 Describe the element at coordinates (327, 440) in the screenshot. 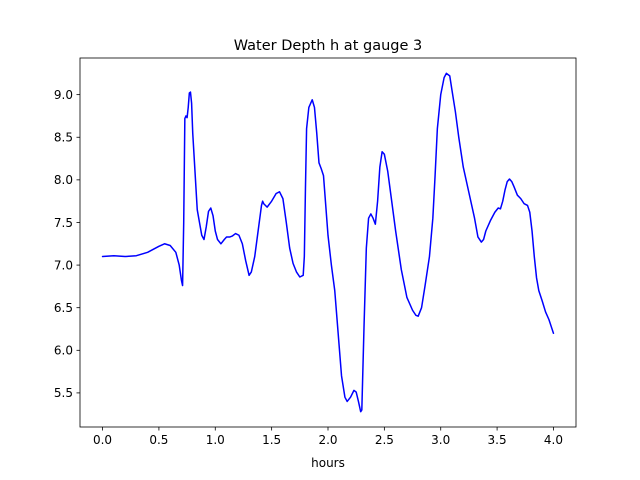

I see `x-tick-label: 2.0` at that location.